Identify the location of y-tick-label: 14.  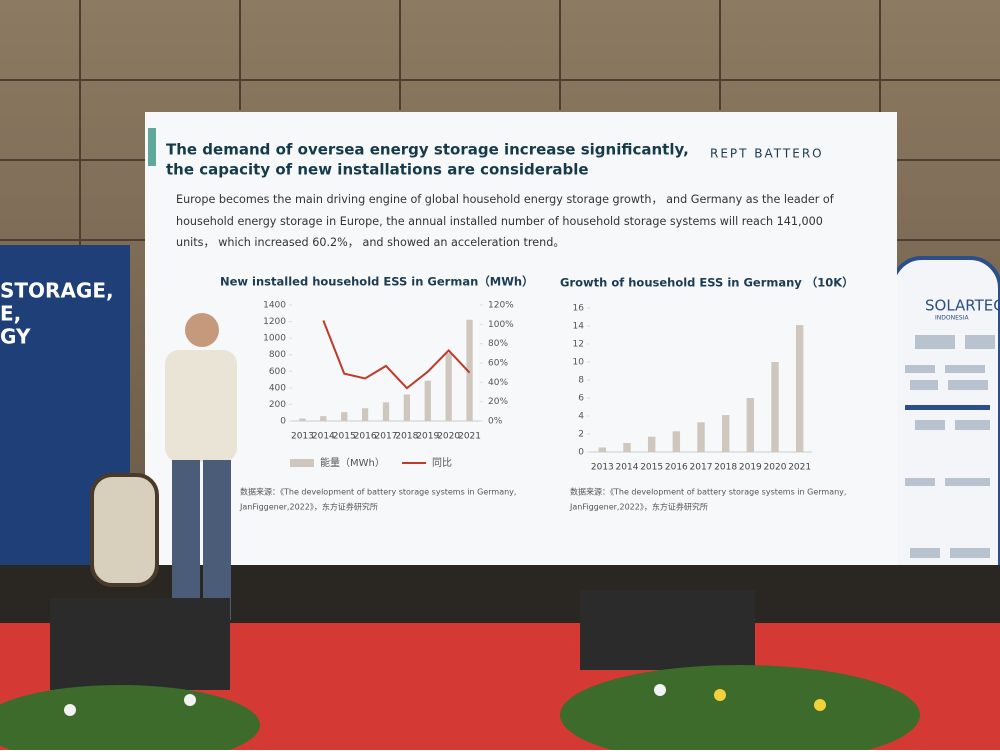
(579, 327).